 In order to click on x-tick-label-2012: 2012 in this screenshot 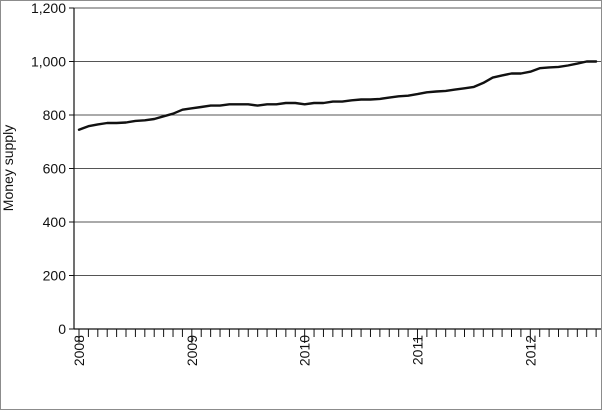, I will do `click(530, 350)`.